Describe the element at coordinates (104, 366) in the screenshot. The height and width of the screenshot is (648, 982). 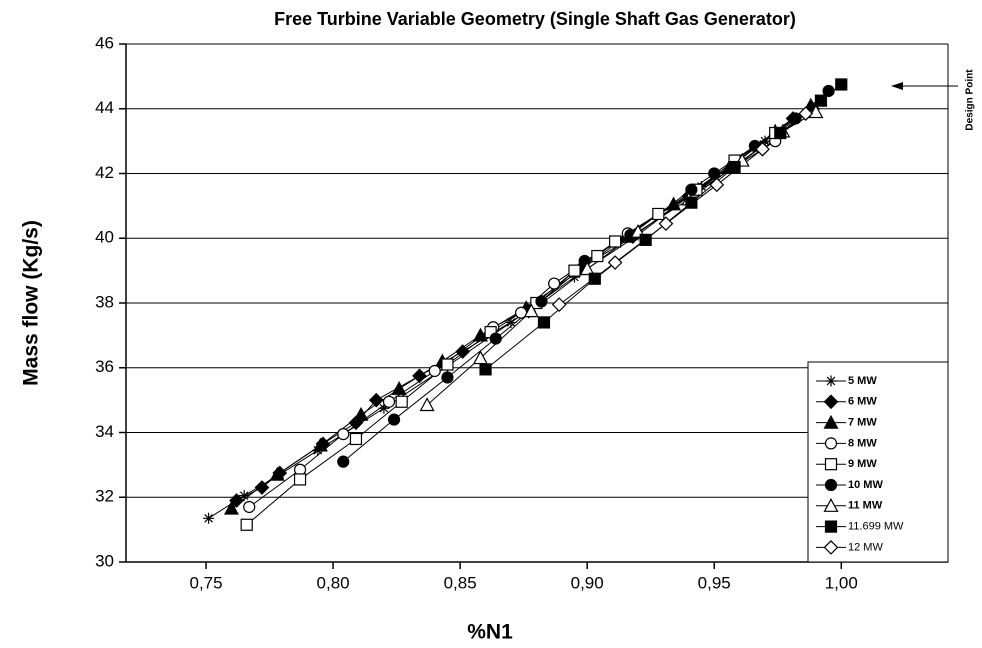
I see `y-tick-label: 36` at that location.